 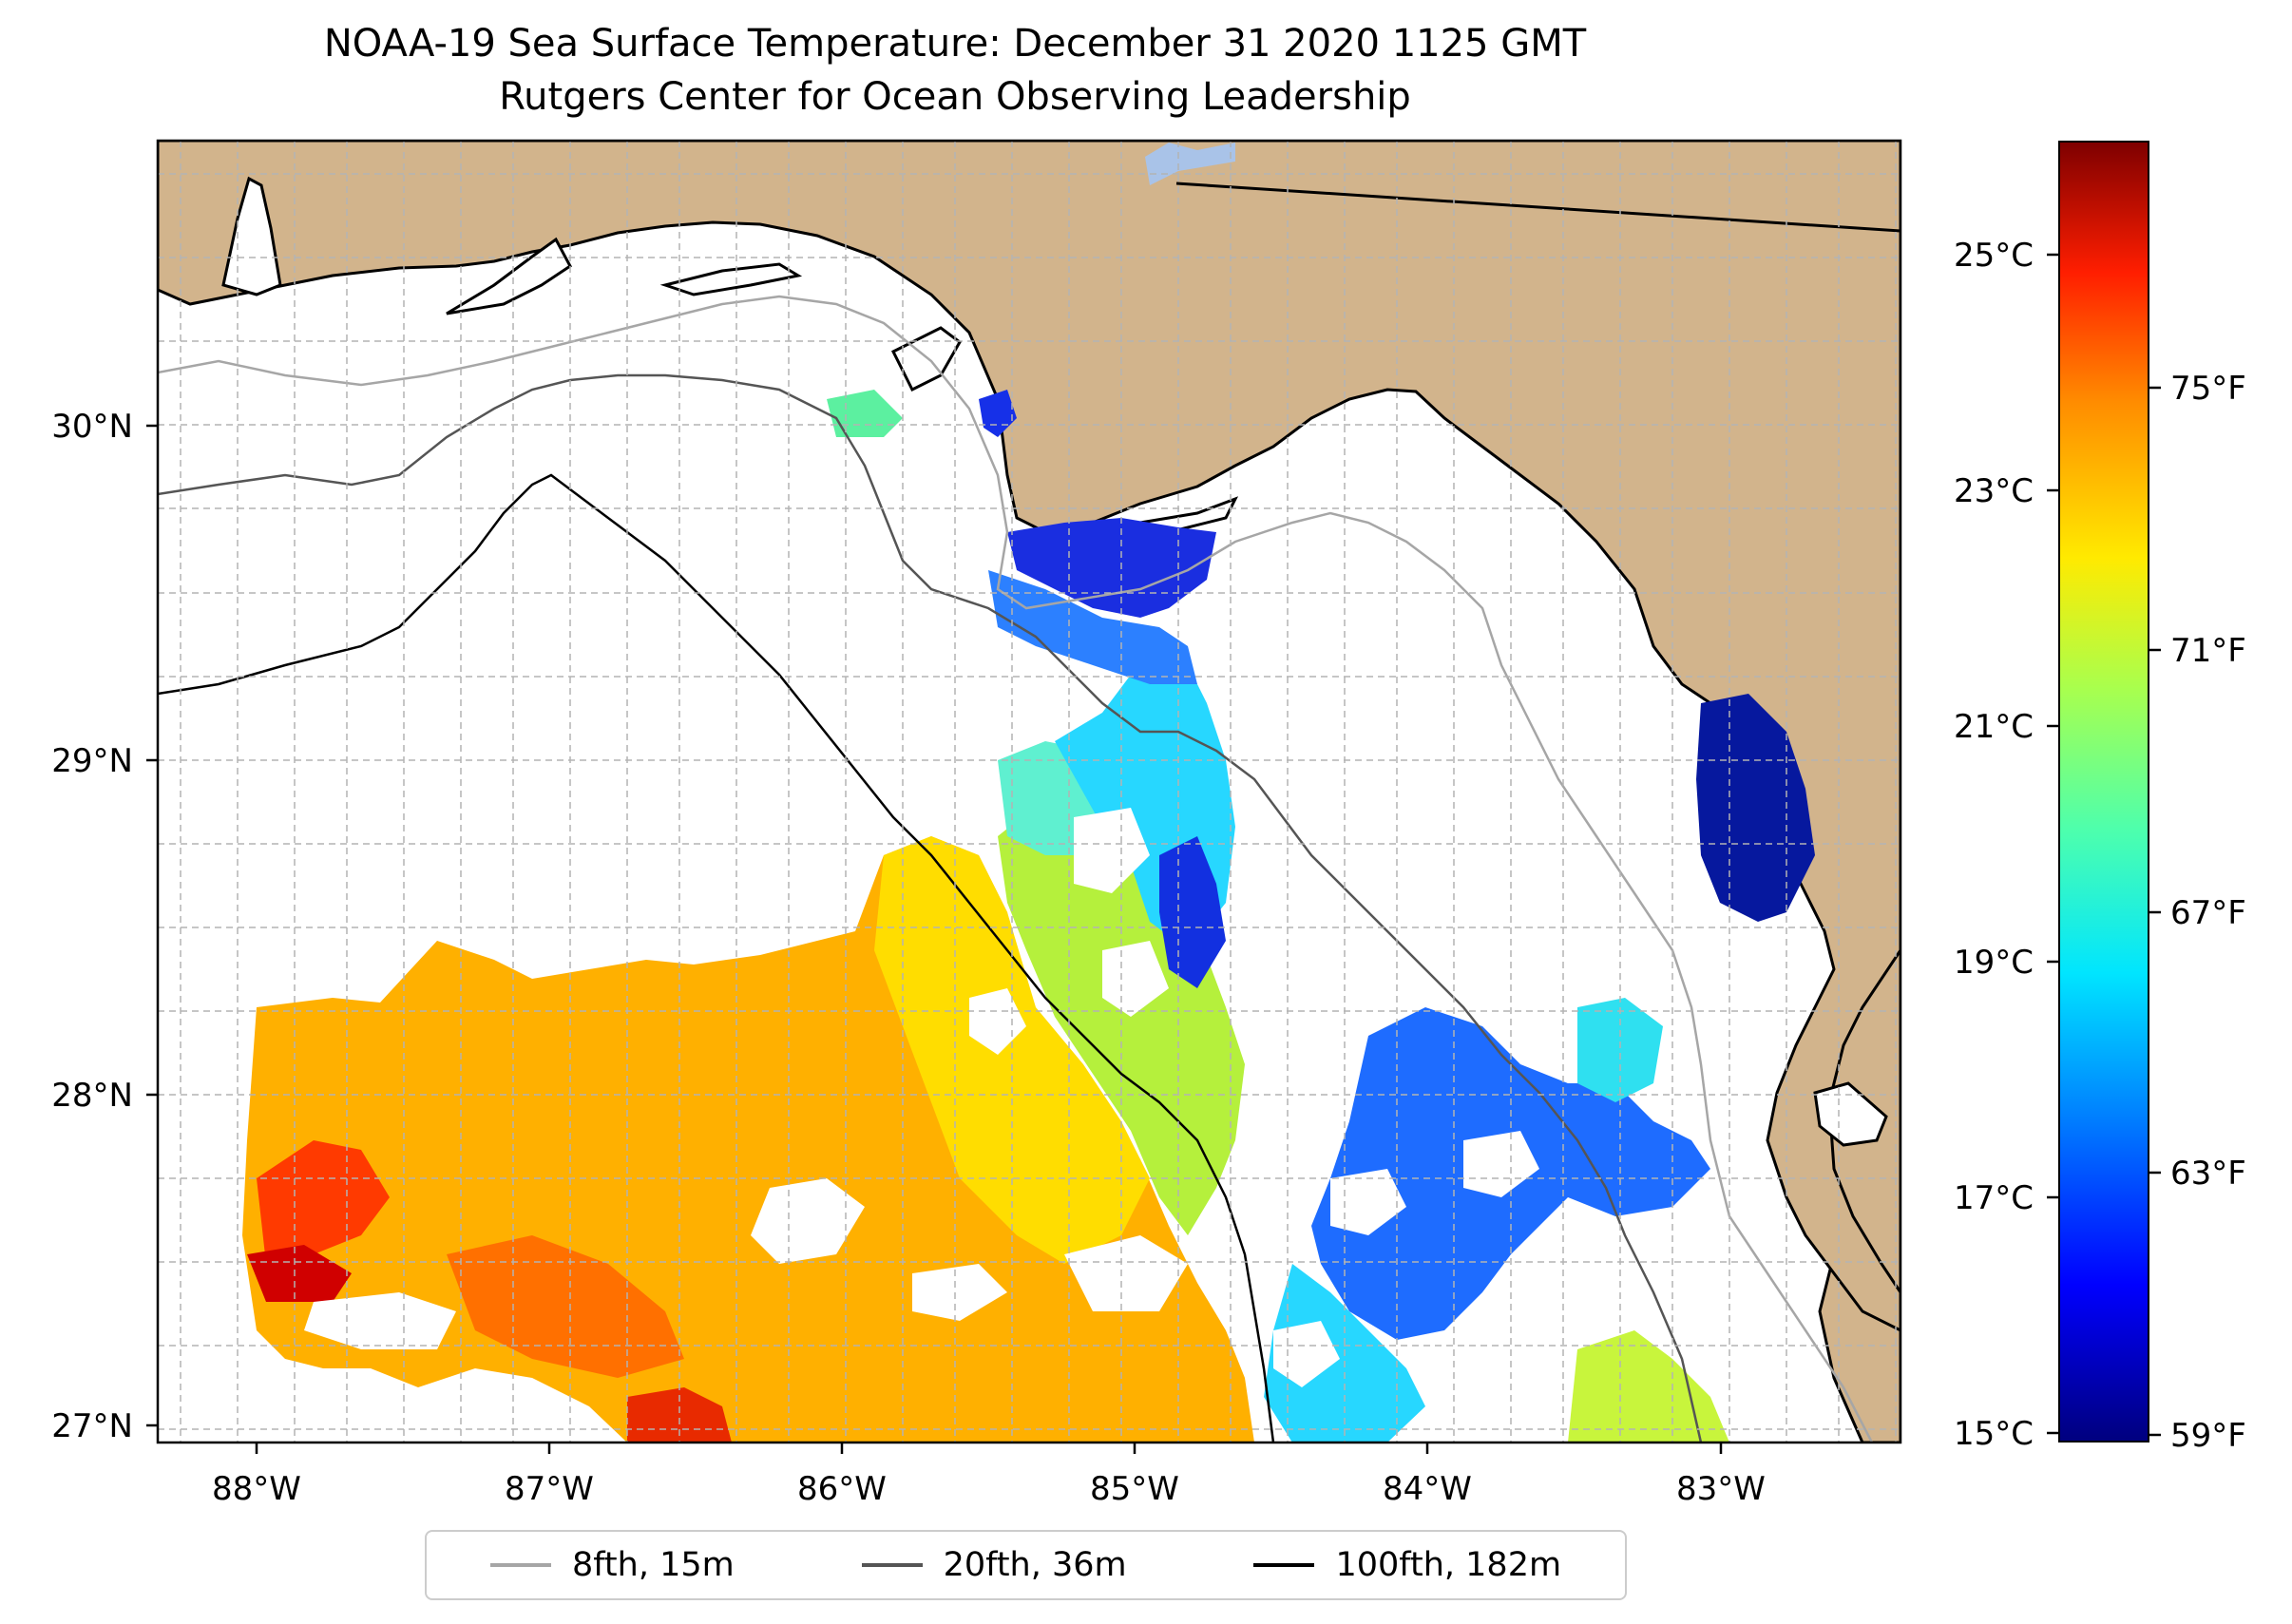 What do you see at coordinates (1994, 727) in the screenshot?
I see `cbar-label-21c: 21°C` at bounding box center [1994, 727].